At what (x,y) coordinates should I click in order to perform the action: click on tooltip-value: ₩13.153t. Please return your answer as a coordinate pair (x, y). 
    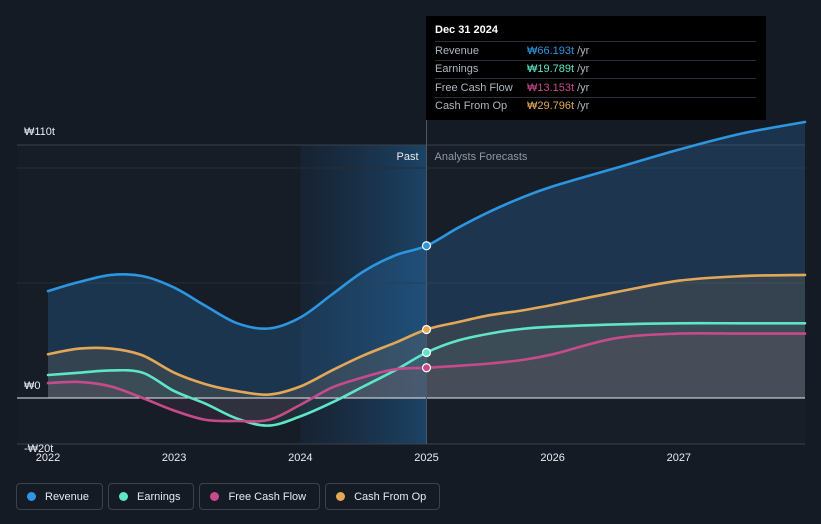
    Looking at the image, I should click on (551, 87).